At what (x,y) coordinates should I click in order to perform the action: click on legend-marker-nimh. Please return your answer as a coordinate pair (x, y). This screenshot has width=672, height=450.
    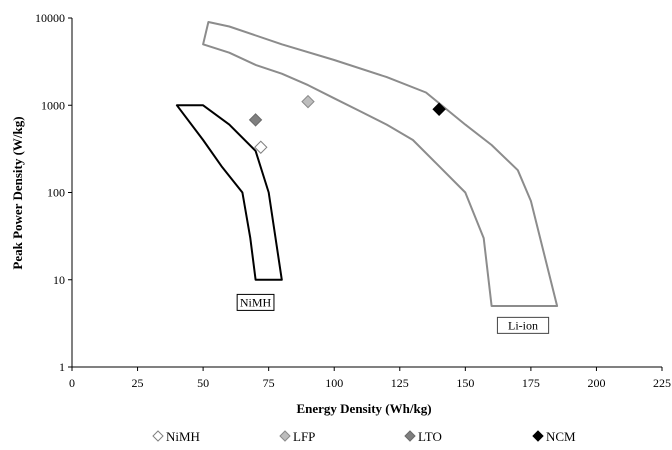
    Looking at the image, I should click on (158, 436).